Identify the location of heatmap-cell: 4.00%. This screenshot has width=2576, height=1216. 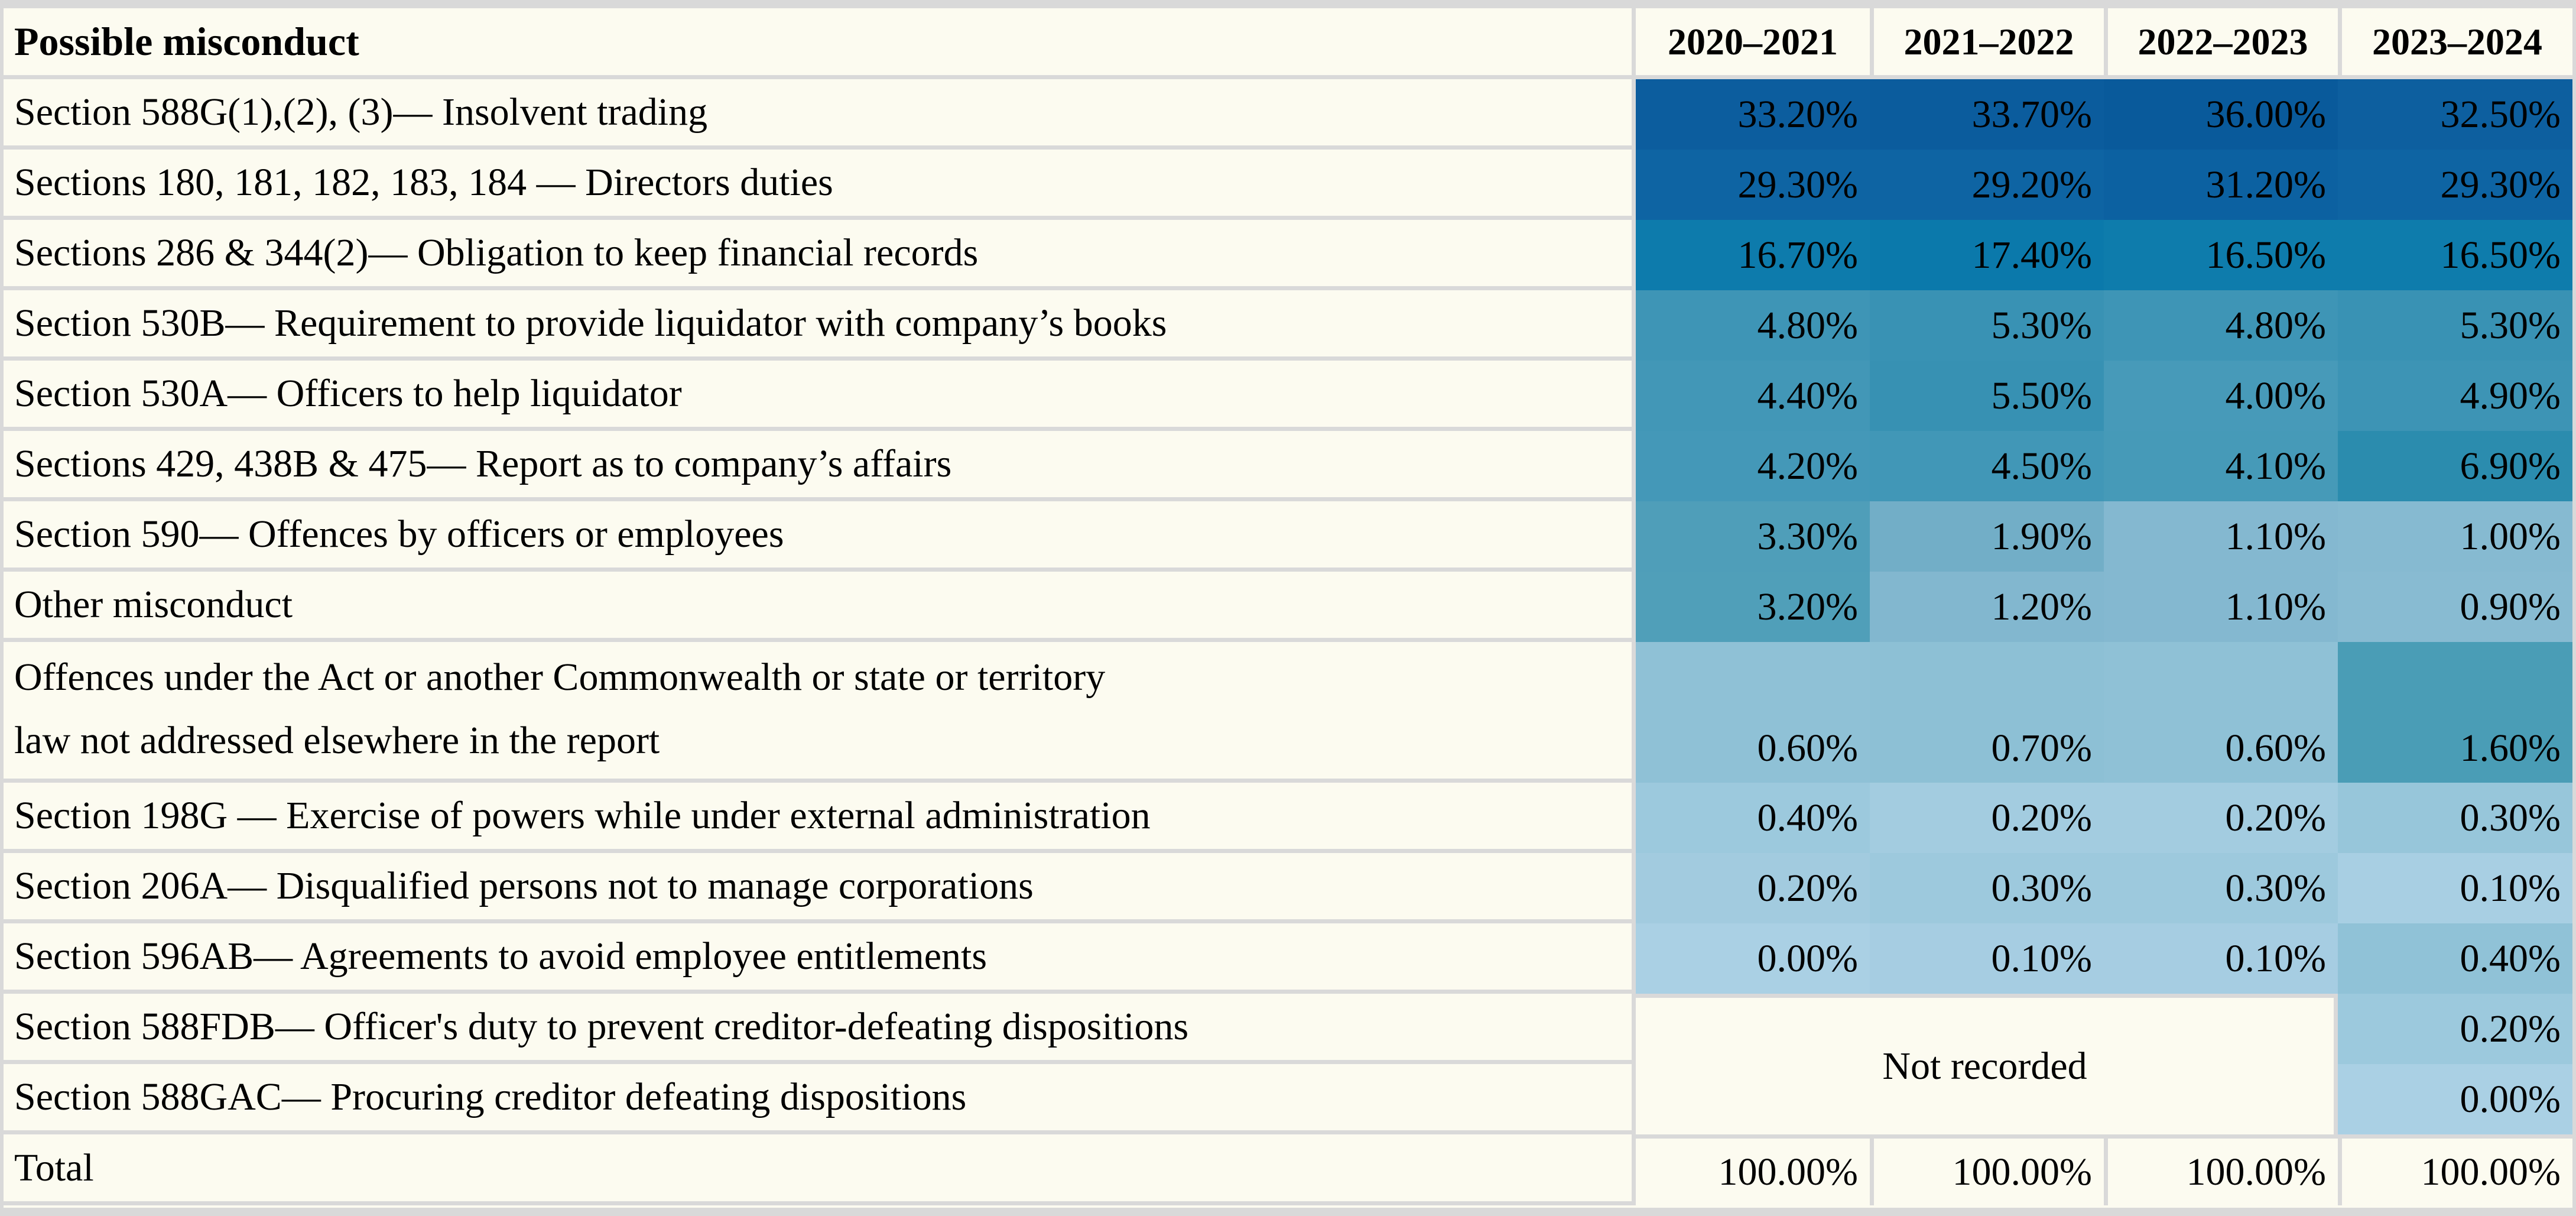
(2221, 396).